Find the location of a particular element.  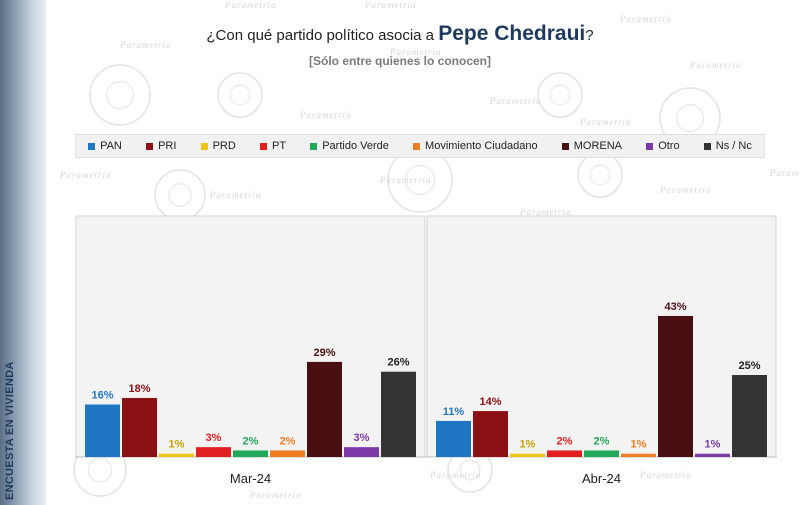

legend-label: Partido Verde is located at coordinates (355, 146).